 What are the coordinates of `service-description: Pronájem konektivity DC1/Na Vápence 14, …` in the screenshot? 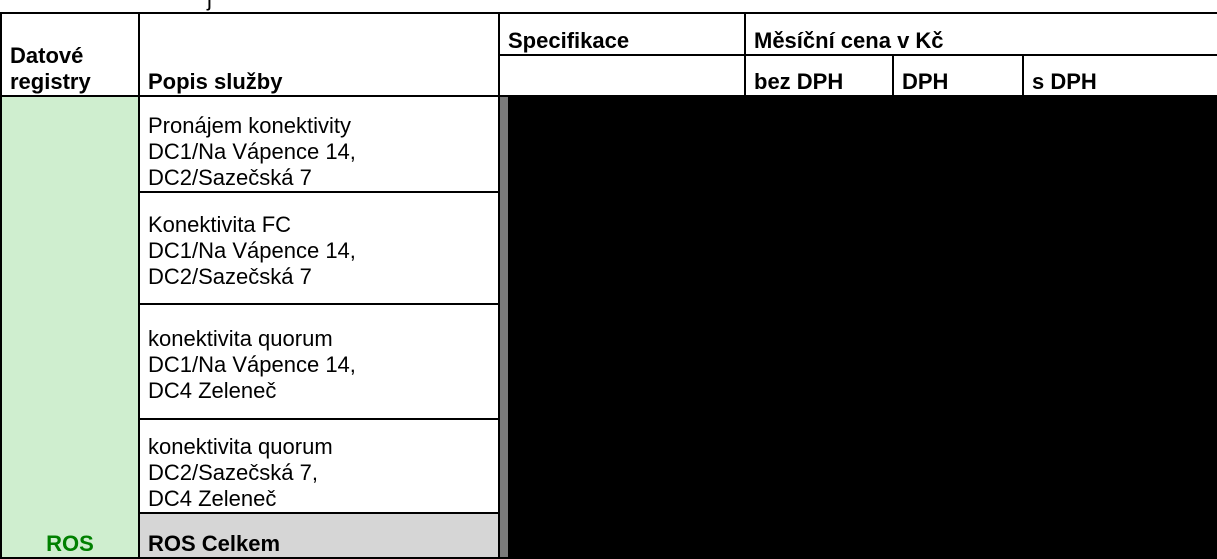 It's located at (319, 144).